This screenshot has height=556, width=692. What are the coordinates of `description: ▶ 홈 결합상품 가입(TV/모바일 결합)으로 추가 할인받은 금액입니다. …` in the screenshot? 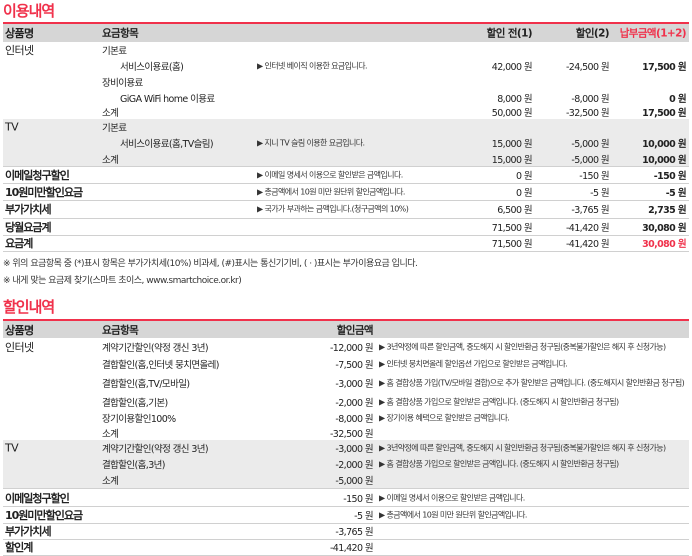 It's located at (532, 383).